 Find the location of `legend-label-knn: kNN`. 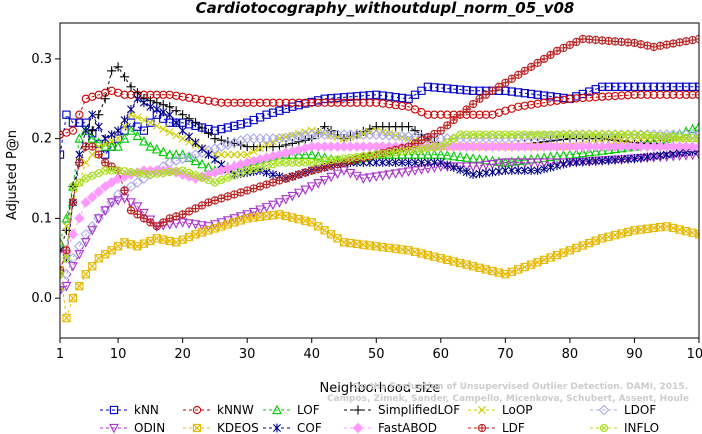

legend-label-knn: kNN is located at coordinates (146, 410).